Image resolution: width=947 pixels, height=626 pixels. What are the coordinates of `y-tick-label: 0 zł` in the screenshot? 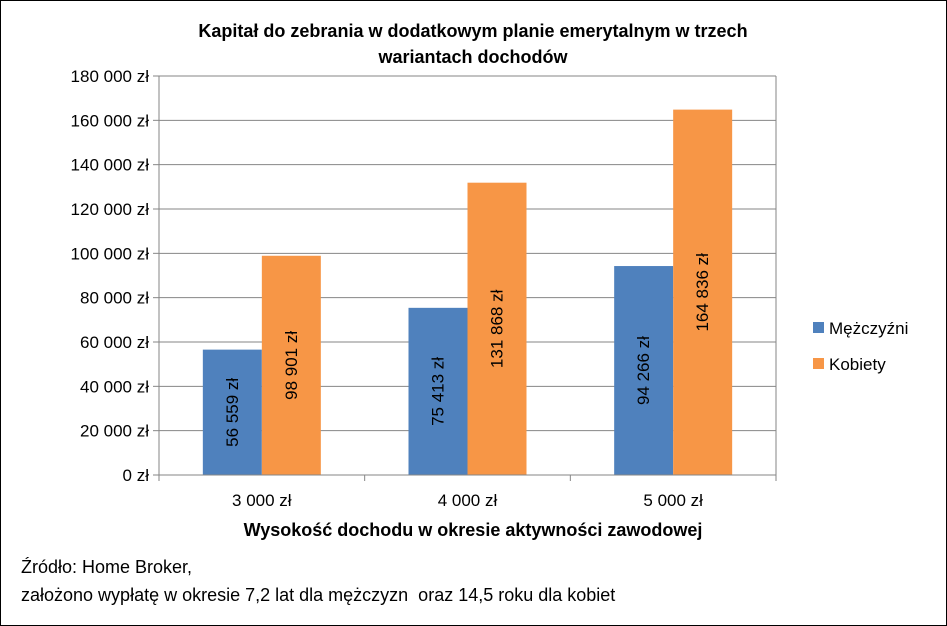 It's located at (136, 475).